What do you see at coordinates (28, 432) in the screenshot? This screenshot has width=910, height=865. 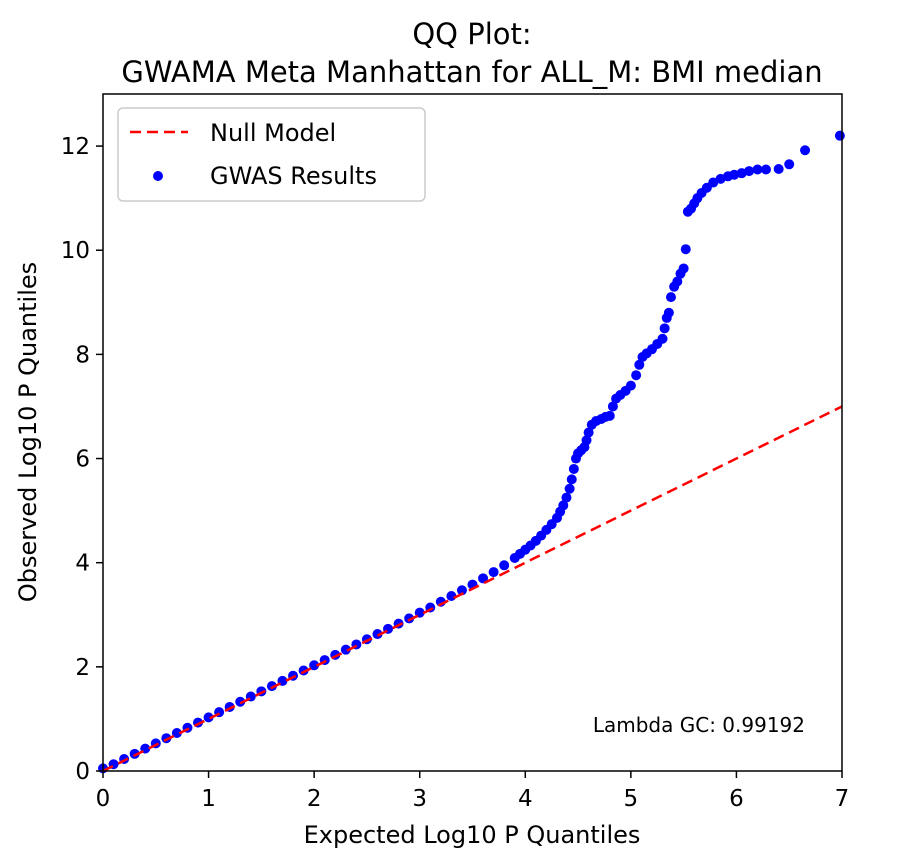 I see `y-axis-label: Observed Log10 P Quantiles` at bounding box center [28, 432].